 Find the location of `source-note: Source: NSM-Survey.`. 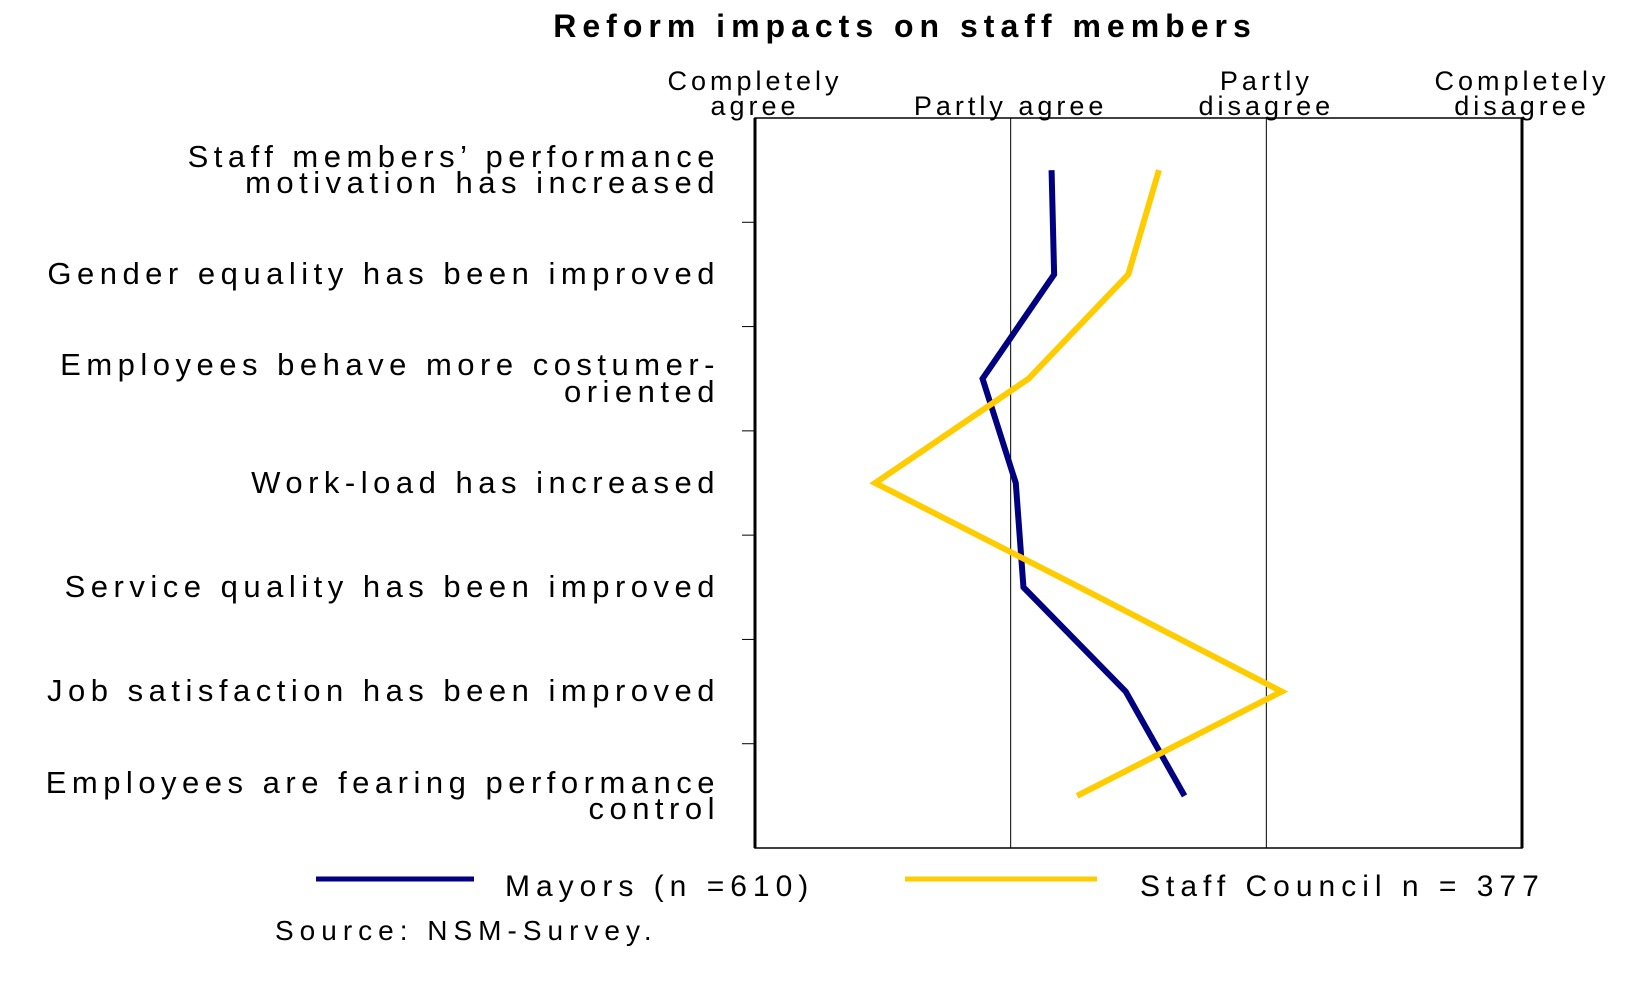

source-note: Source: NSM-Survey. is located at coordinates (466, 930).